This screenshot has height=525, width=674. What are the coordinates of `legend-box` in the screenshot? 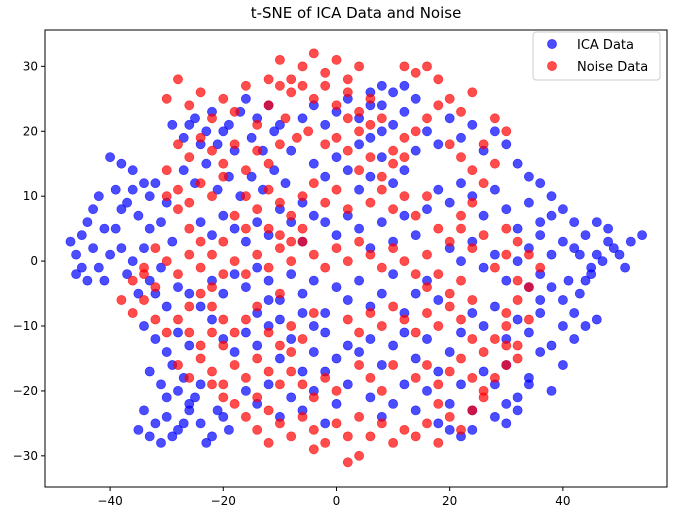 It's located at (596, 56).